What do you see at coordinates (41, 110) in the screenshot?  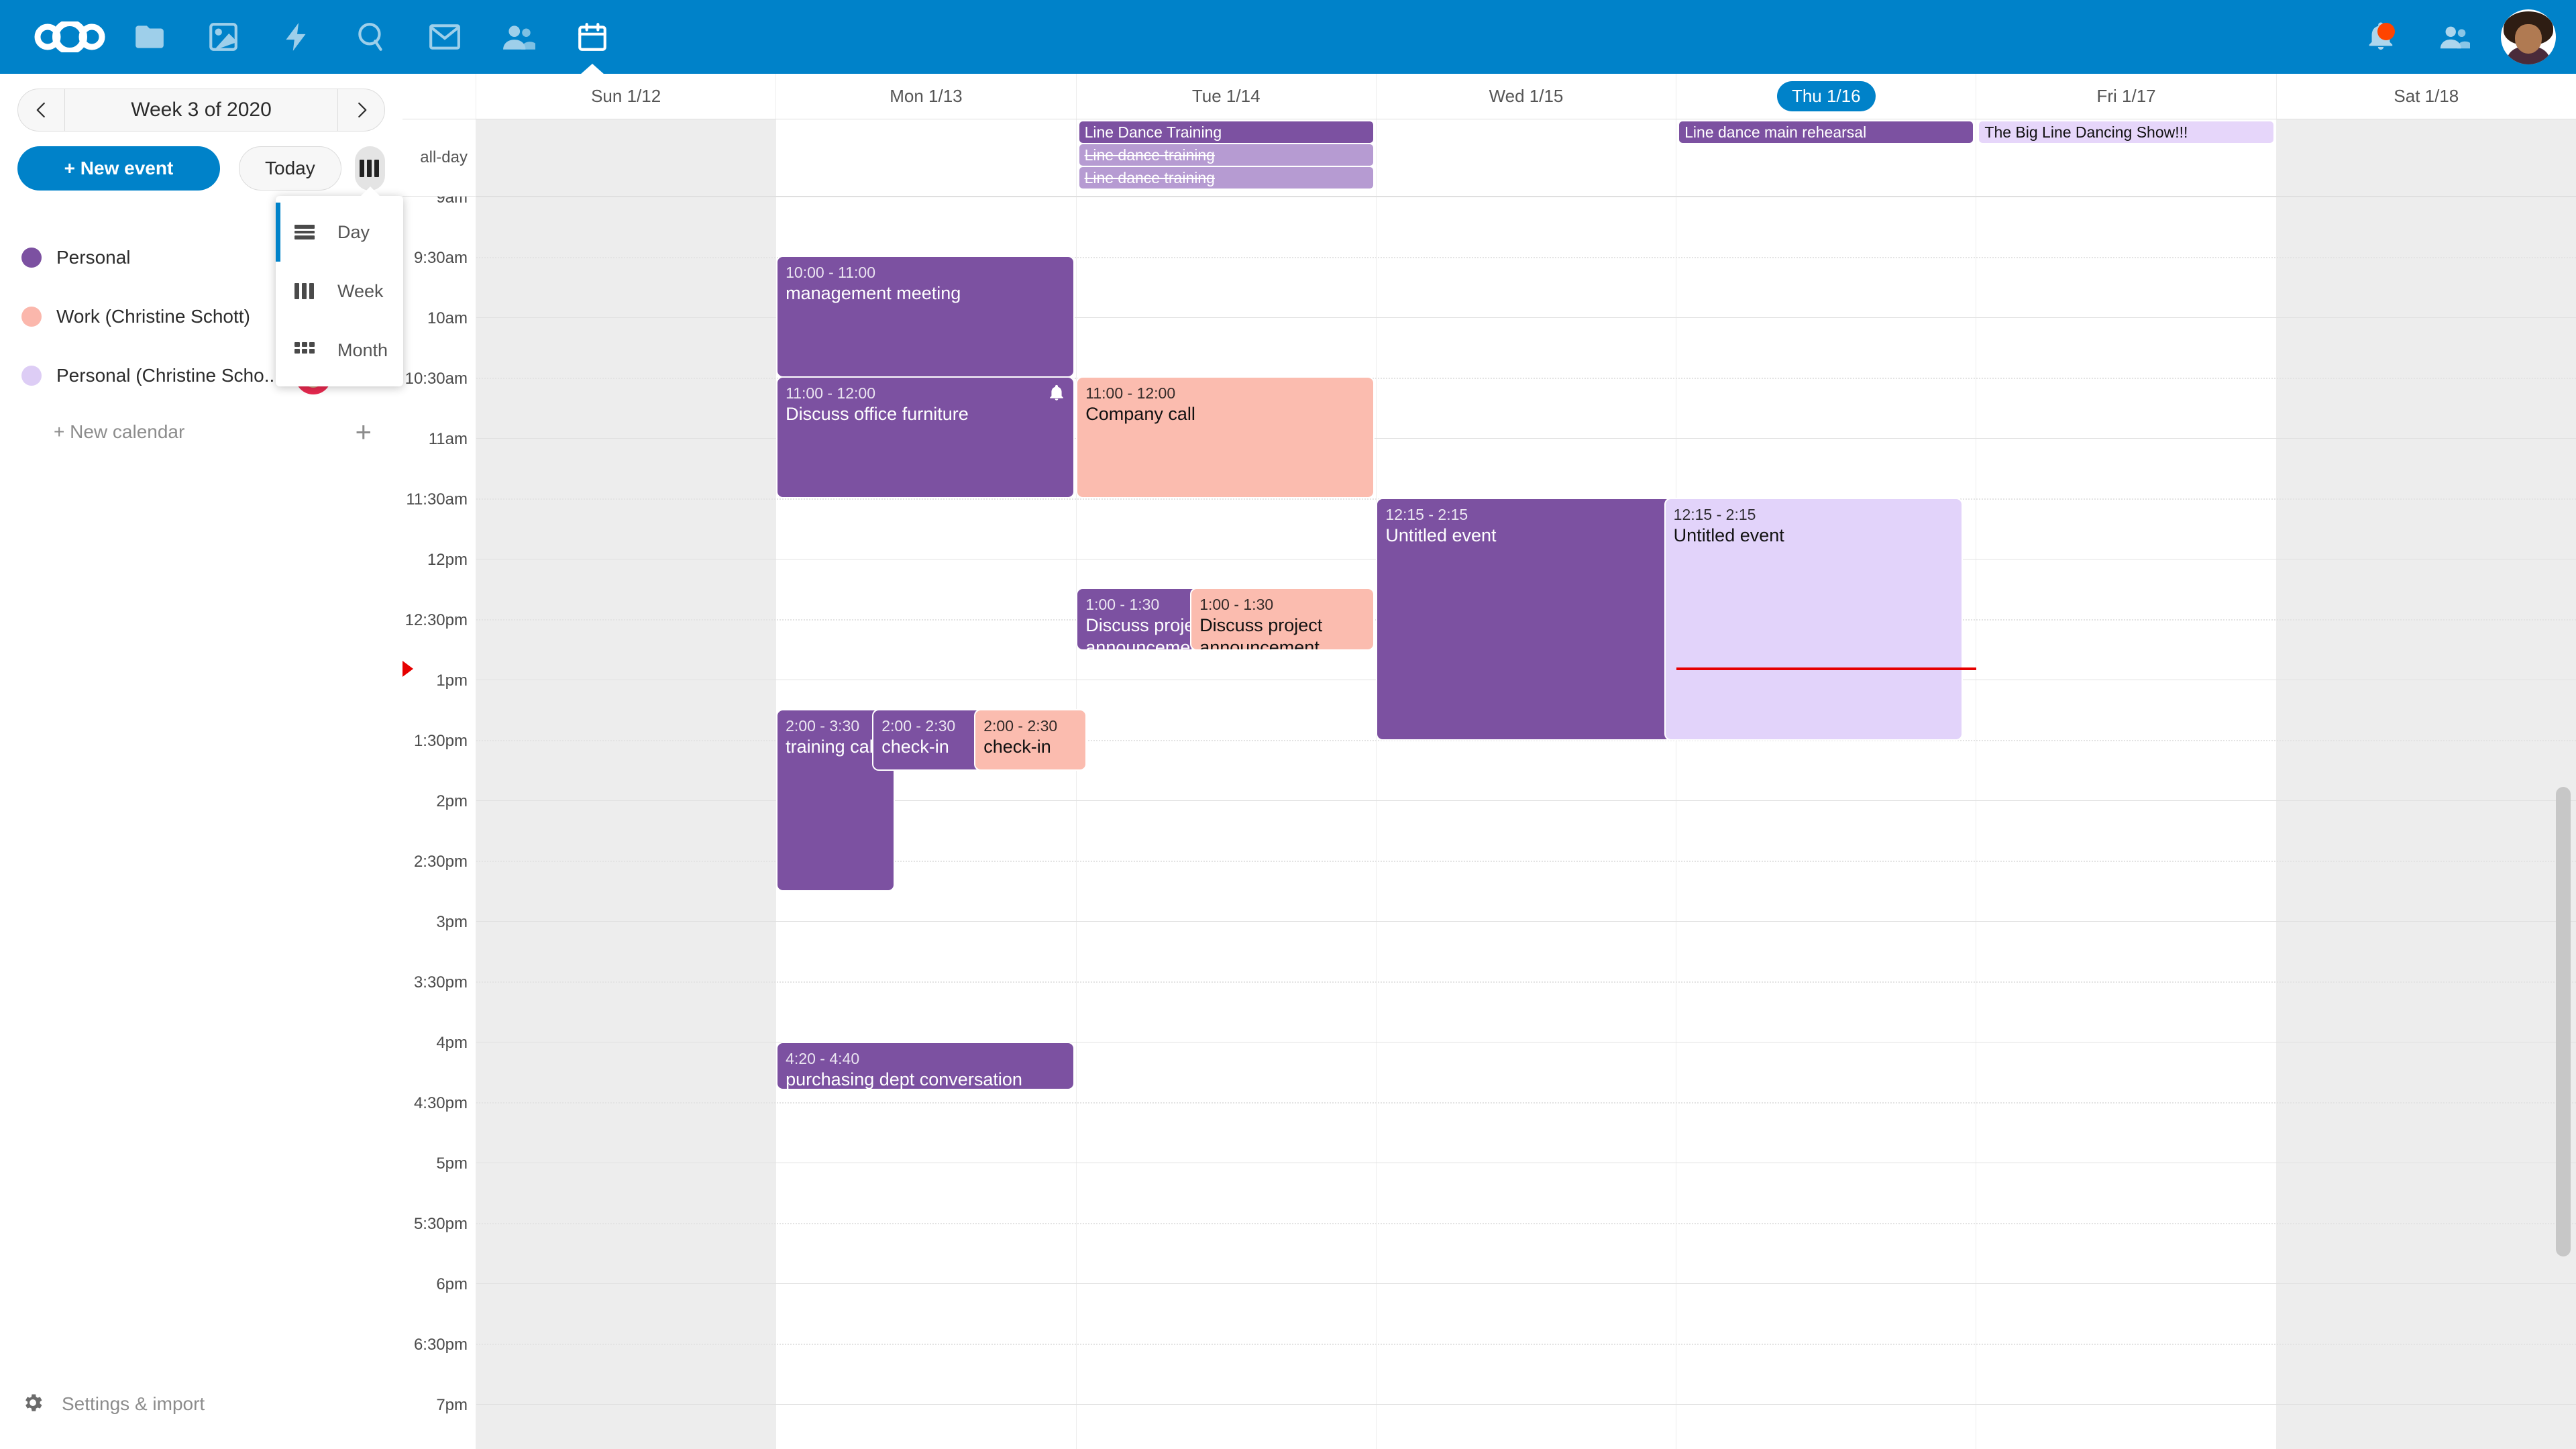 I see `previous-week-button` at bounding box center [41, 110].